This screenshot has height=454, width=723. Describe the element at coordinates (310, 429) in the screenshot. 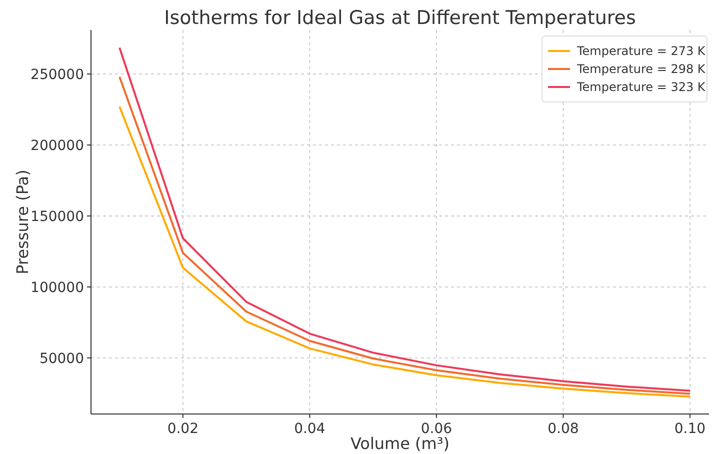

I see `x-tick-label: 0.04` at that location.